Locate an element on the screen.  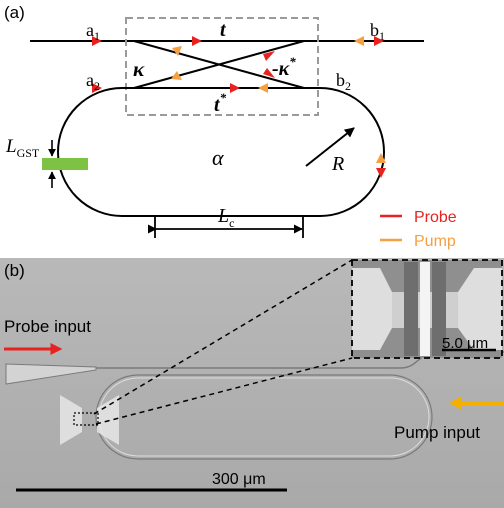
legend-probe-label: Probe is located at coordinates (435, 217).